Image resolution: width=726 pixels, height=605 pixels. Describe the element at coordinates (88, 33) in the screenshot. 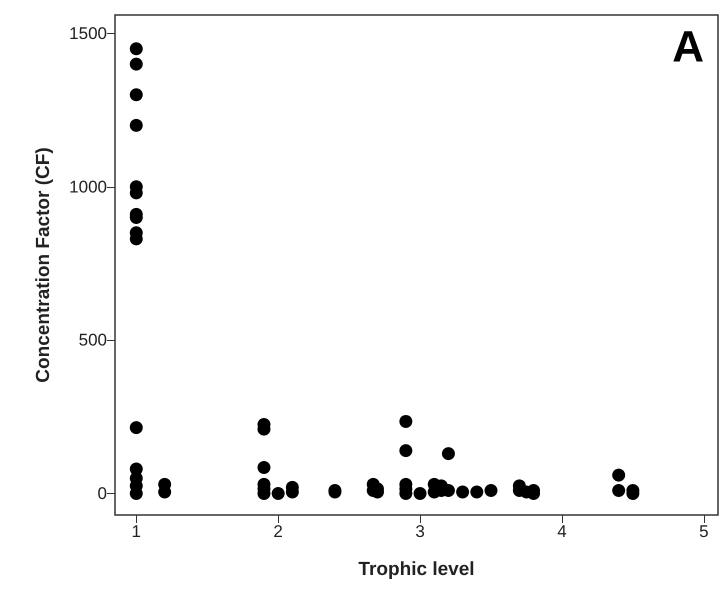

I see `y-tick-label: 1500` at that location.